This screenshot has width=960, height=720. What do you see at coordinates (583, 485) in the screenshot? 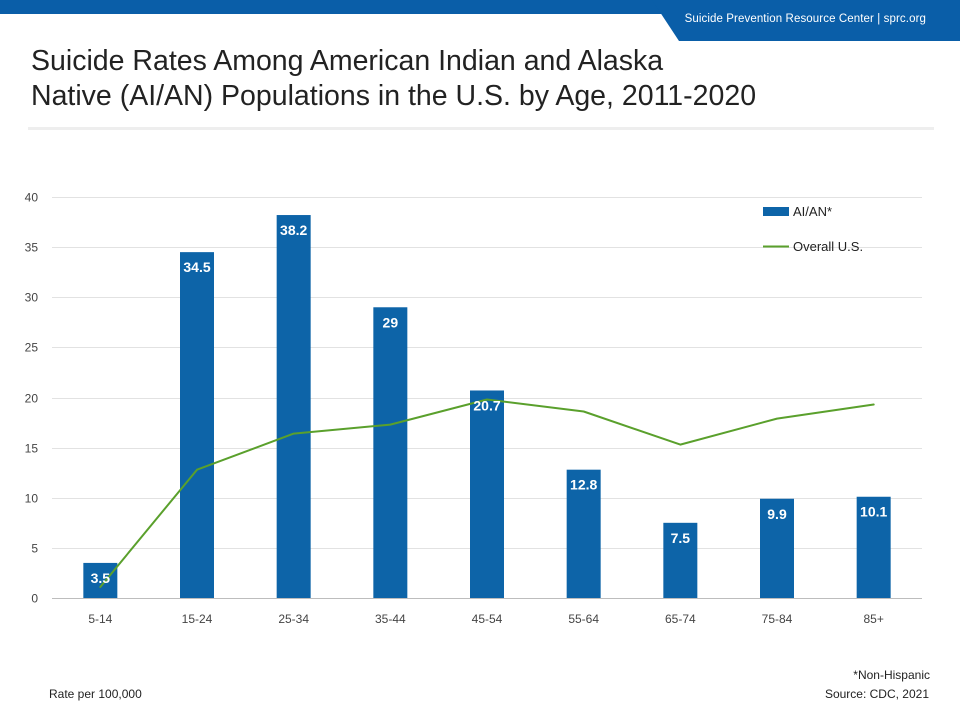
I see `bar-data-label: 12.8` at bounding box center [583, 485].